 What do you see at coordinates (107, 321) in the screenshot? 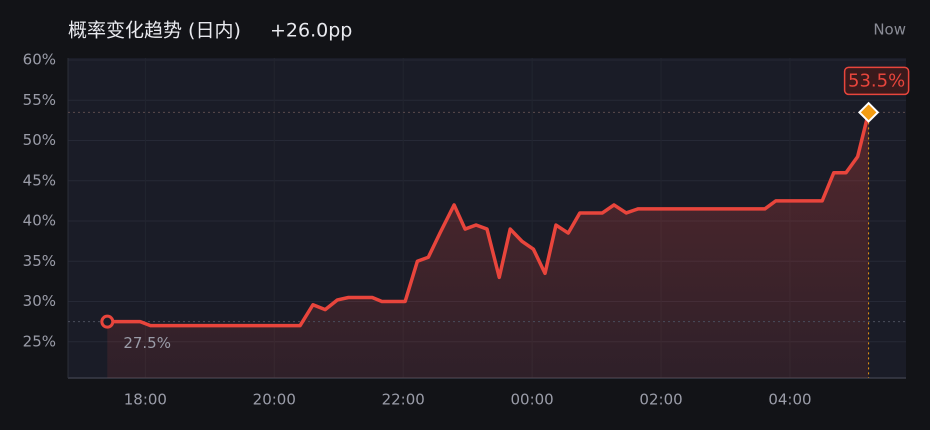
I see `start-marker` at bounding box center [107, 321].